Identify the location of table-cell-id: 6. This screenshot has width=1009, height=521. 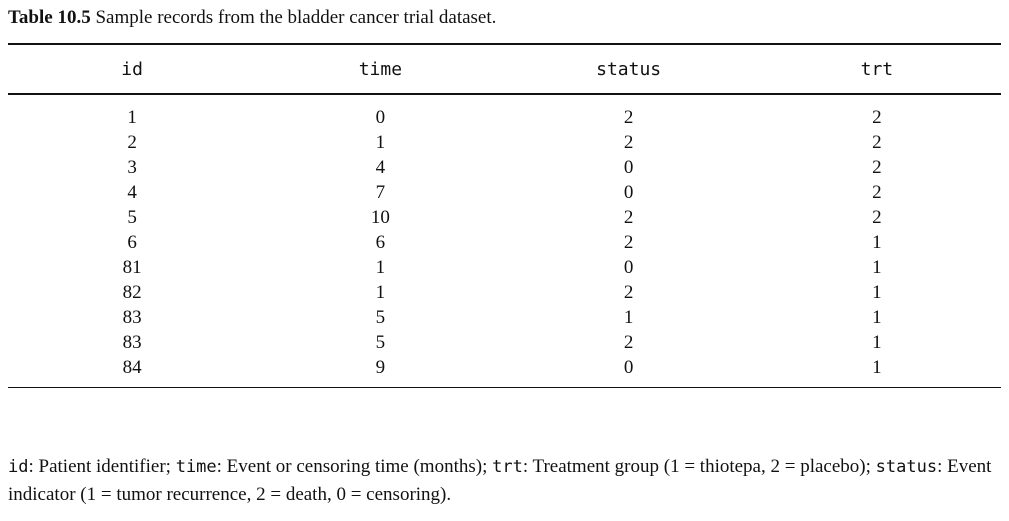
(132, 242).